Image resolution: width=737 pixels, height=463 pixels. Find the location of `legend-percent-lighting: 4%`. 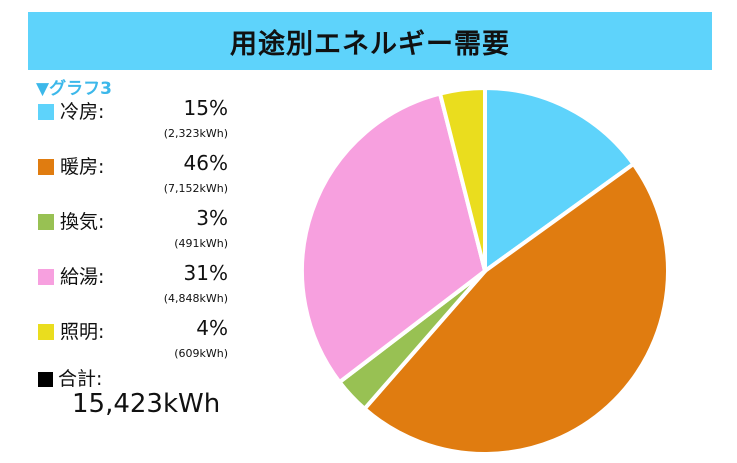

legend-percent-lighting: 4% is located at coordinates (212, 328).